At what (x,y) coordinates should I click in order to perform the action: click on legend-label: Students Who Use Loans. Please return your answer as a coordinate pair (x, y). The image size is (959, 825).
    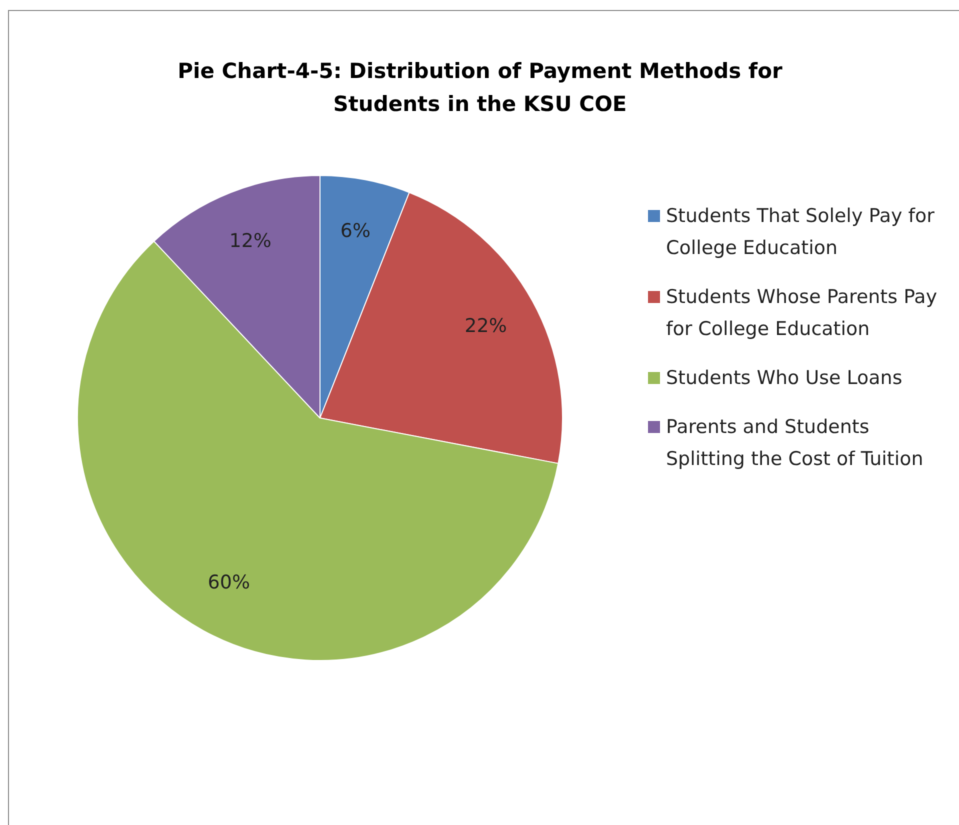
    Looking at the image, I should click on (784, 378).